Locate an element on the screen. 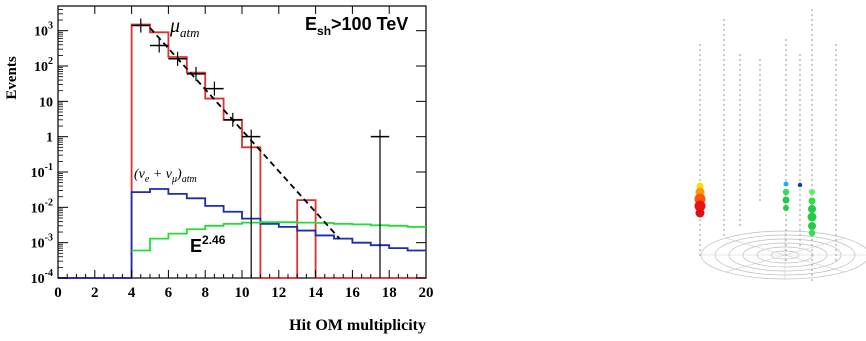  x-tick-label: 16 is located at coordinates (353, 293).